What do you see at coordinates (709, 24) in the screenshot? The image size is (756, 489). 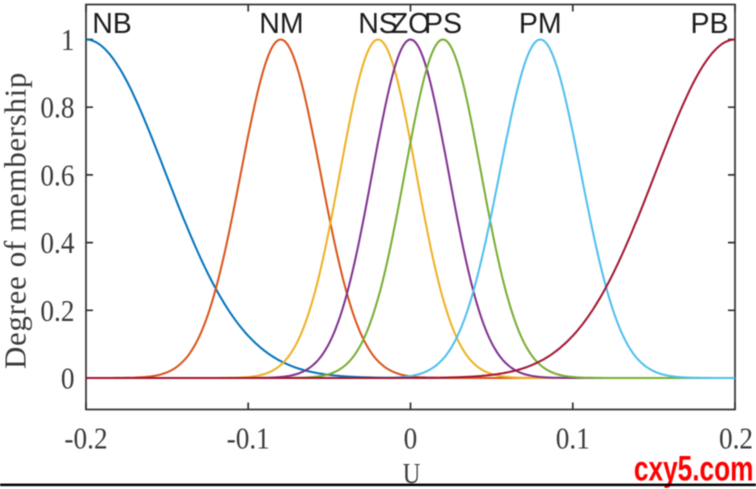 I see `svg-text: PB` at bounding box center [709, 24].